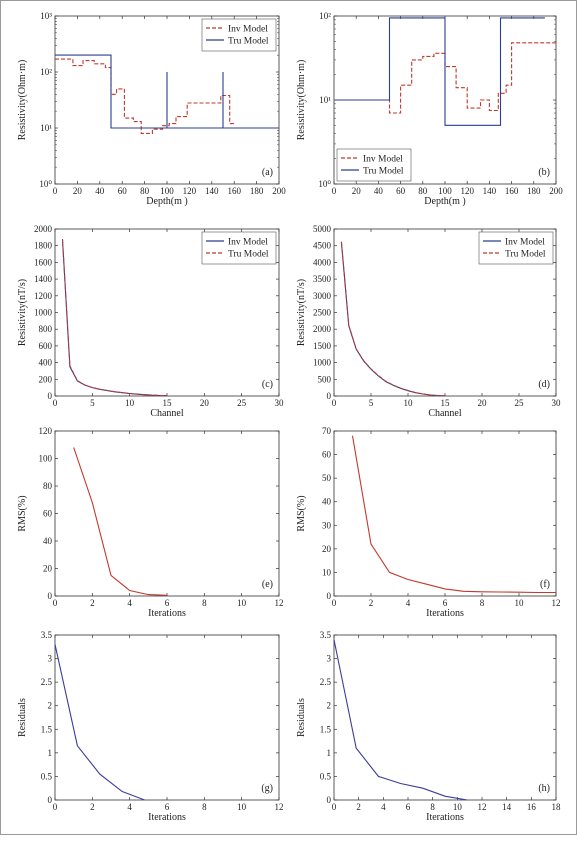 This screenshot has height=841, width=577. I want to click on panel-1-legend-label: Inv Model, so click(248, 30).